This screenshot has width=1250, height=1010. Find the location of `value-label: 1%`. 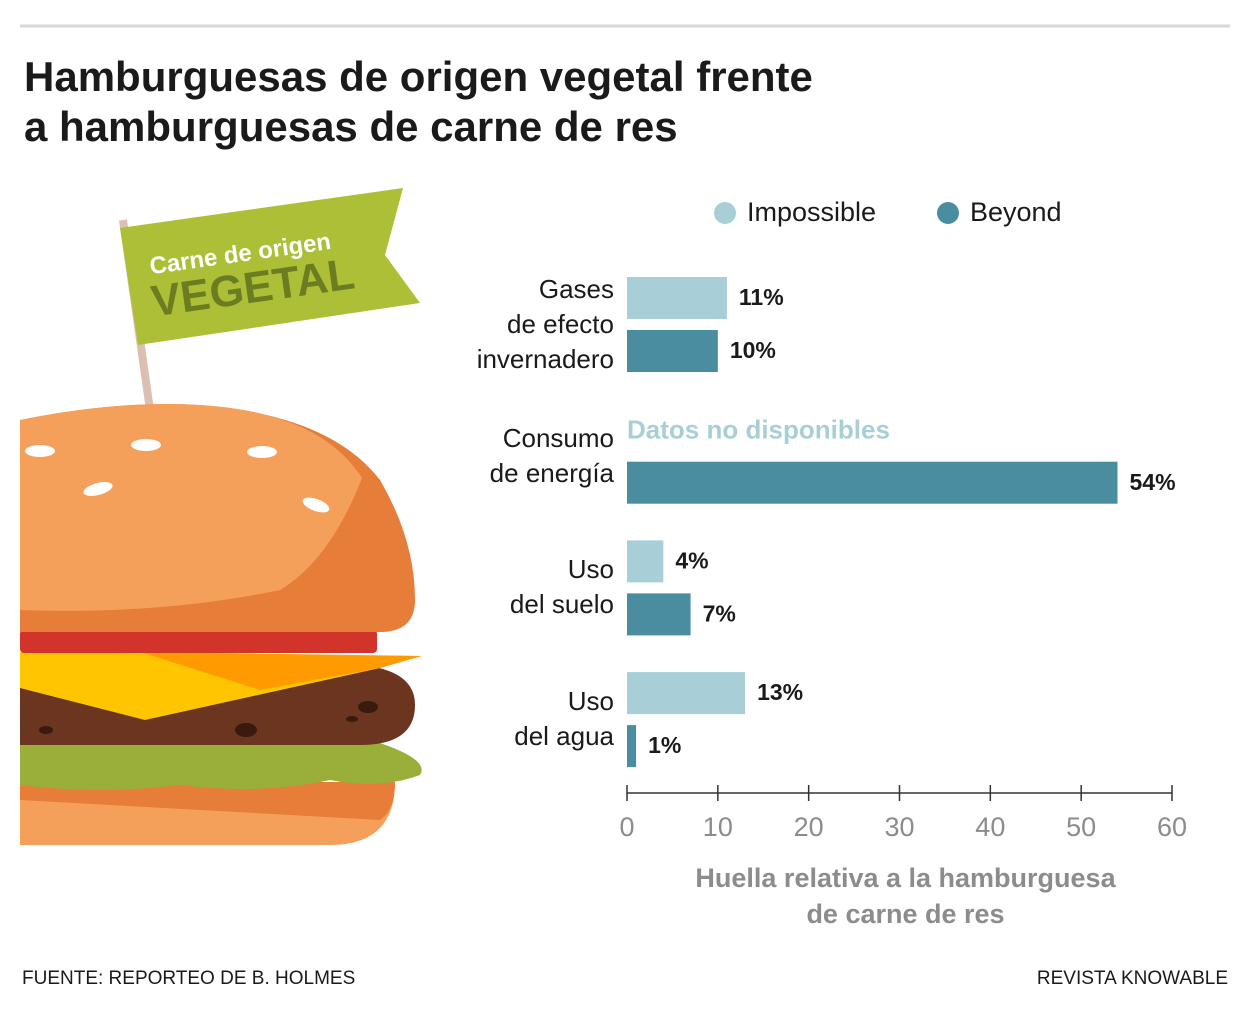

value-label: 1% is located at coordinates (664, 745).